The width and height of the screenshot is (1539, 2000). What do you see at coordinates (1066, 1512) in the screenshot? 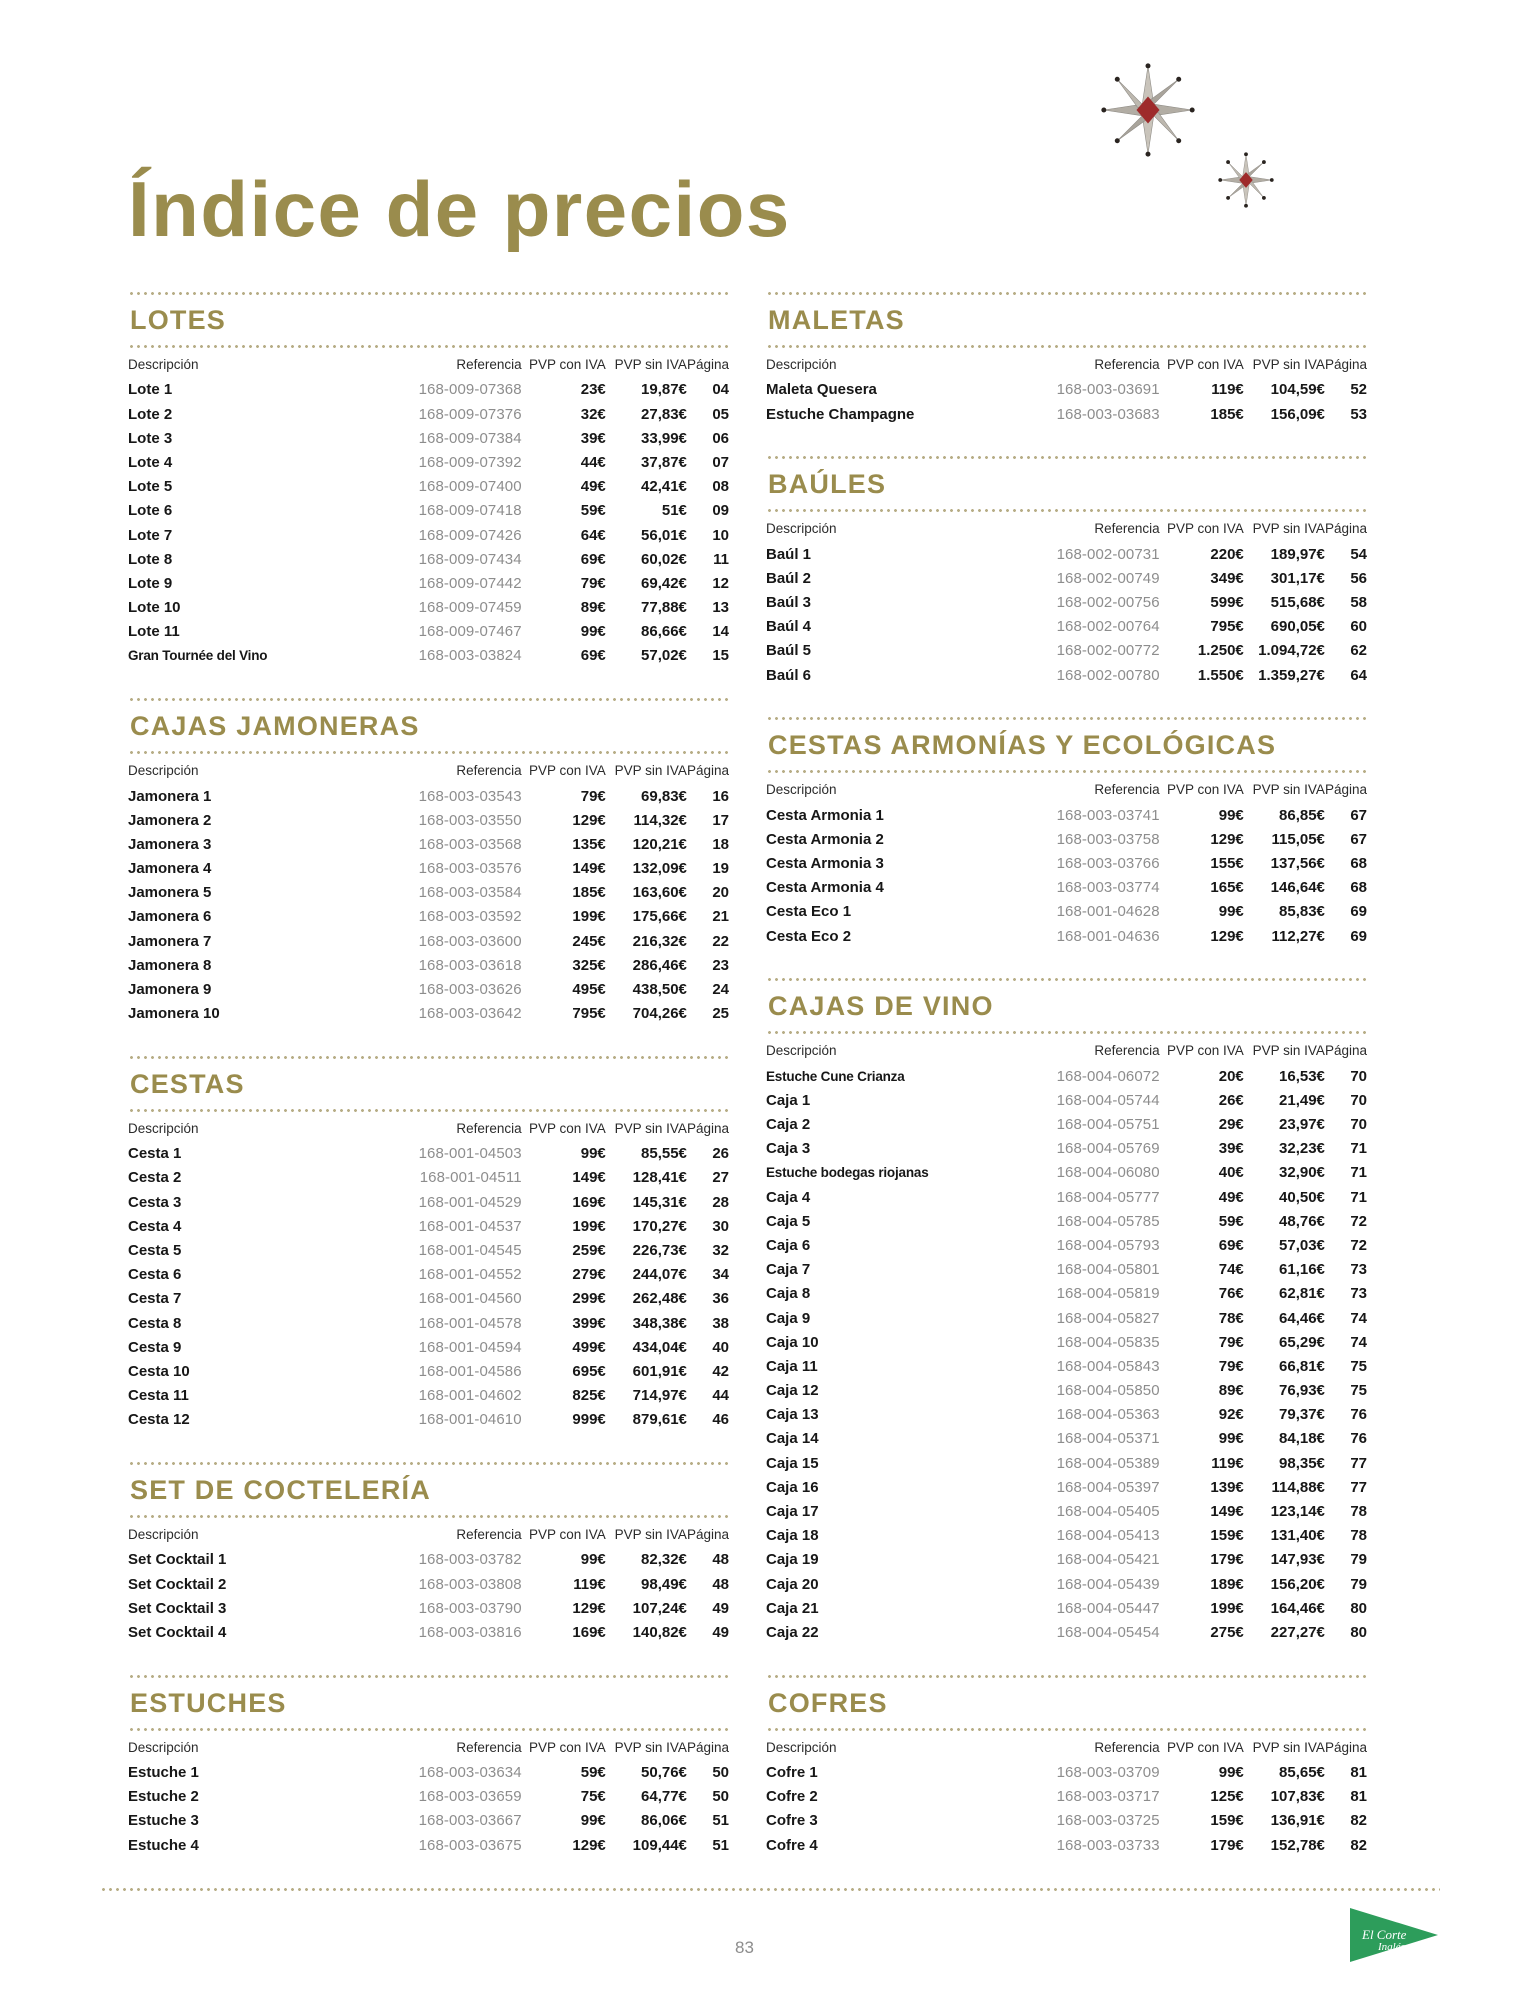
I see `table-row: Caja 17 168-004-05405 149€ 123,14€ 78` at bounding box center [1066, 1512].